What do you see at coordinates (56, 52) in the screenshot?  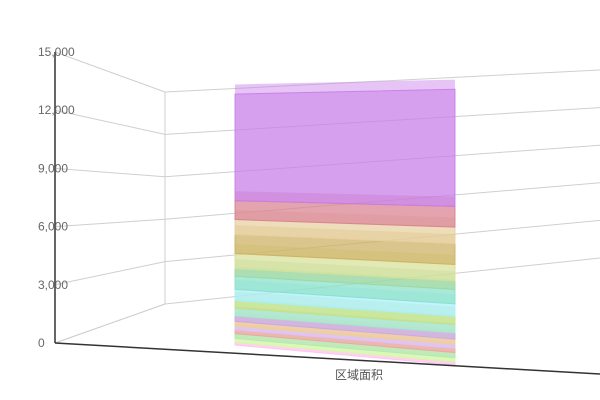 I see `y-tick-label-5: 15,000` at bounding box center [56, 52].